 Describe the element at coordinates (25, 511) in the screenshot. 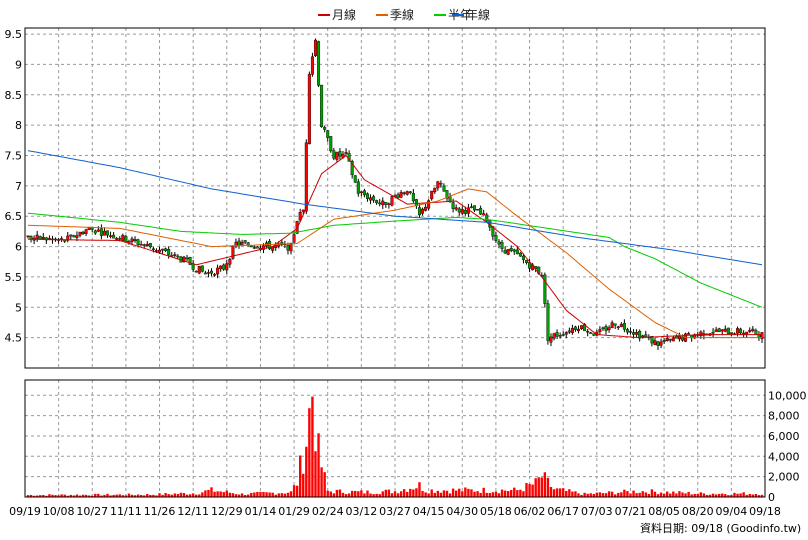

I see `x-tick-label: 09/19` at that location.